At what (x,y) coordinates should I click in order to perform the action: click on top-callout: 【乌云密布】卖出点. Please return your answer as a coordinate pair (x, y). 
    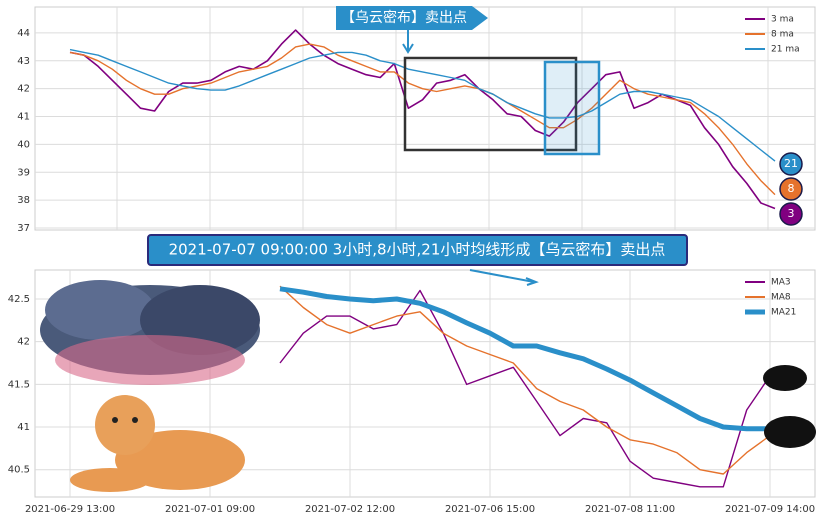
    Looking at the image, I should click on (412, 30).